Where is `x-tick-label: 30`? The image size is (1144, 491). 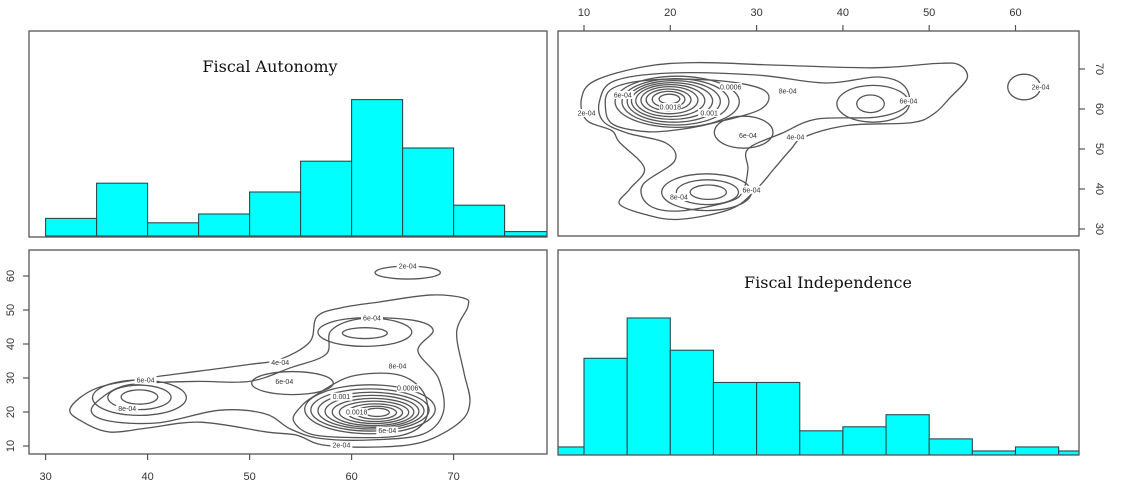
x-tick-label: 30 is located at coordinates (756, 13).